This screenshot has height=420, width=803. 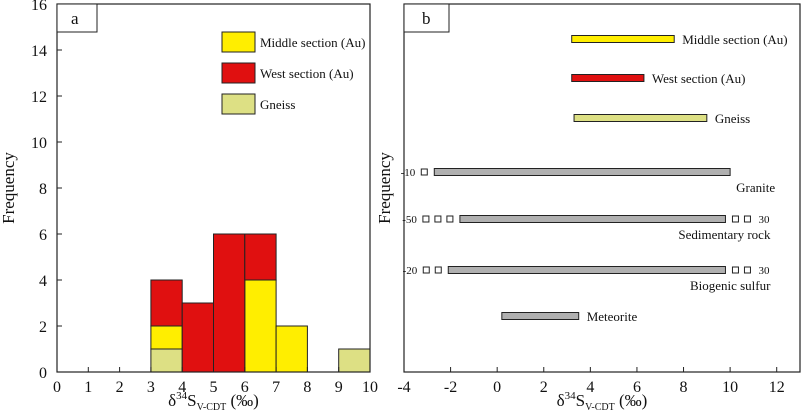 What do you see at coordinates (732, 118) in the screenshot?
I see `range-label-2: Gneiss` at bounding box center [732, 118].